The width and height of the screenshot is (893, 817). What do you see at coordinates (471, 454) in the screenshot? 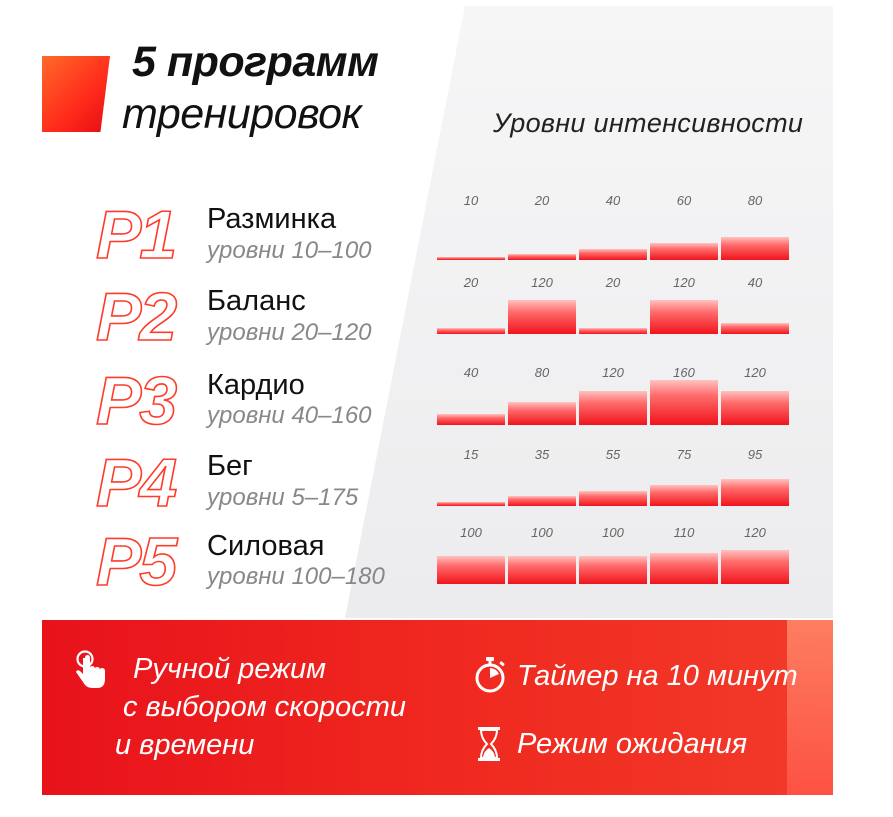
I see `intensity-value: 15` at bounding box center [471, 454].